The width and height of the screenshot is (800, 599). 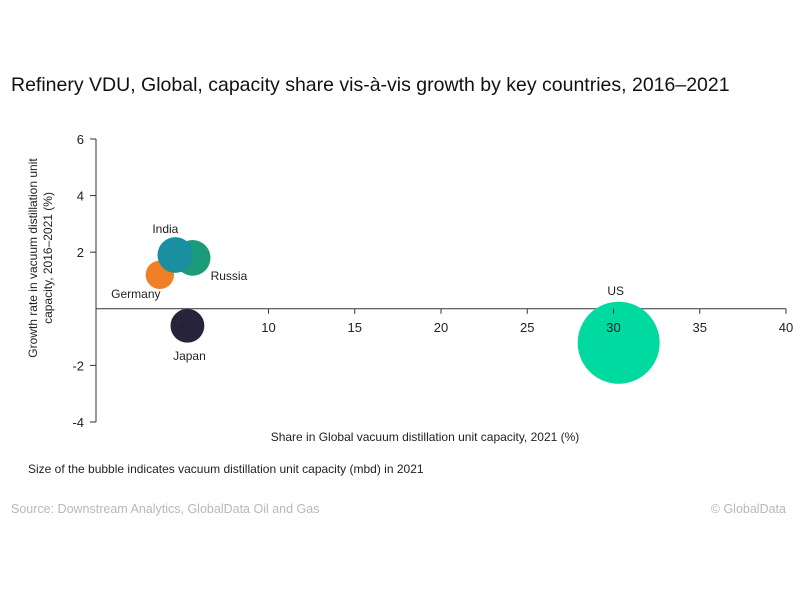 I want to click on x-tick-label: 25, so click(x=527, y=327).